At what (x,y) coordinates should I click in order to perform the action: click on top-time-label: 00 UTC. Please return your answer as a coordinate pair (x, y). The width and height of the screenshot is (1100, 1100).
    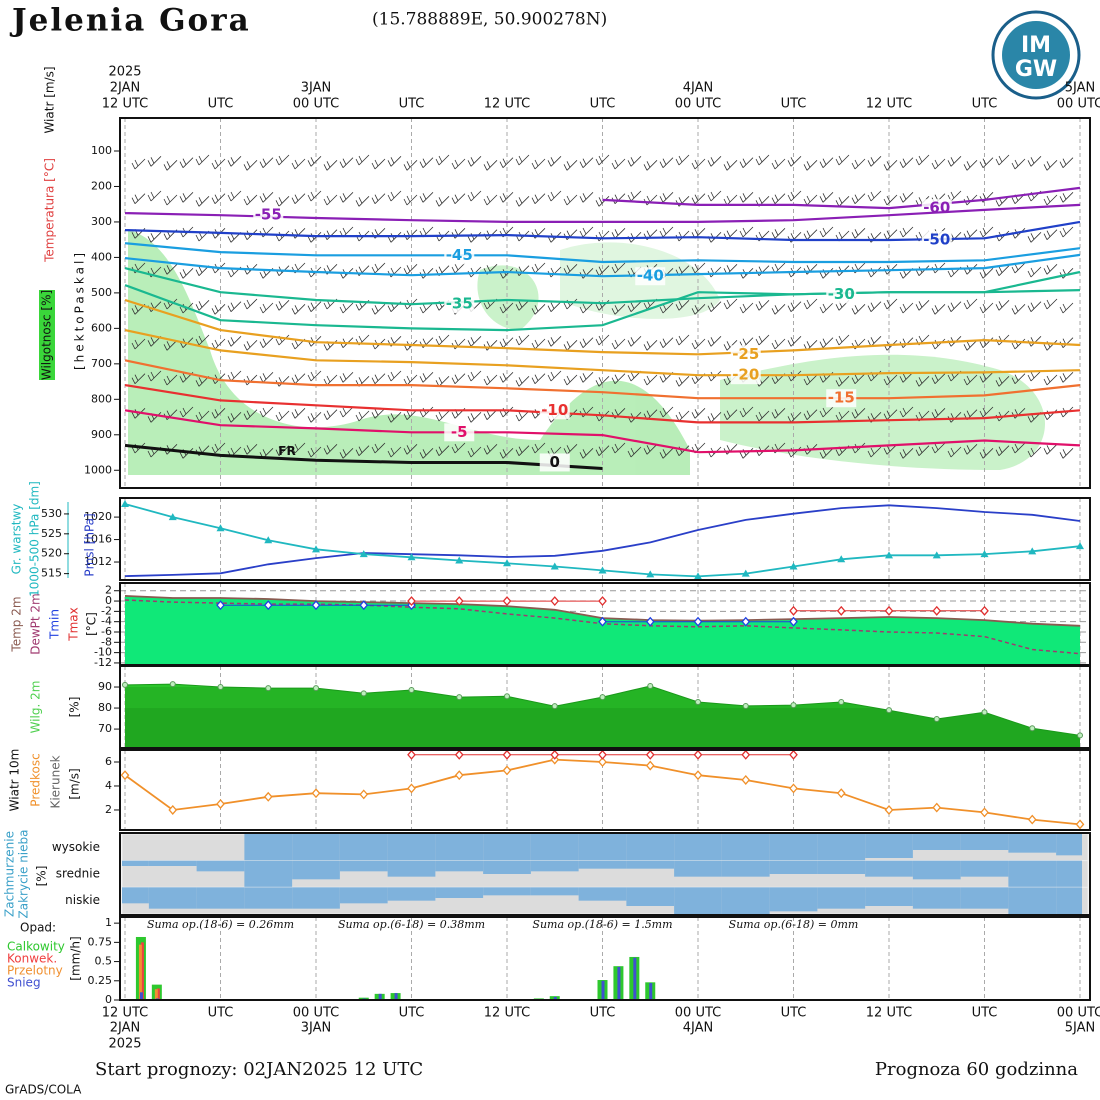
    Looking at the image, I should click on (698, 104).